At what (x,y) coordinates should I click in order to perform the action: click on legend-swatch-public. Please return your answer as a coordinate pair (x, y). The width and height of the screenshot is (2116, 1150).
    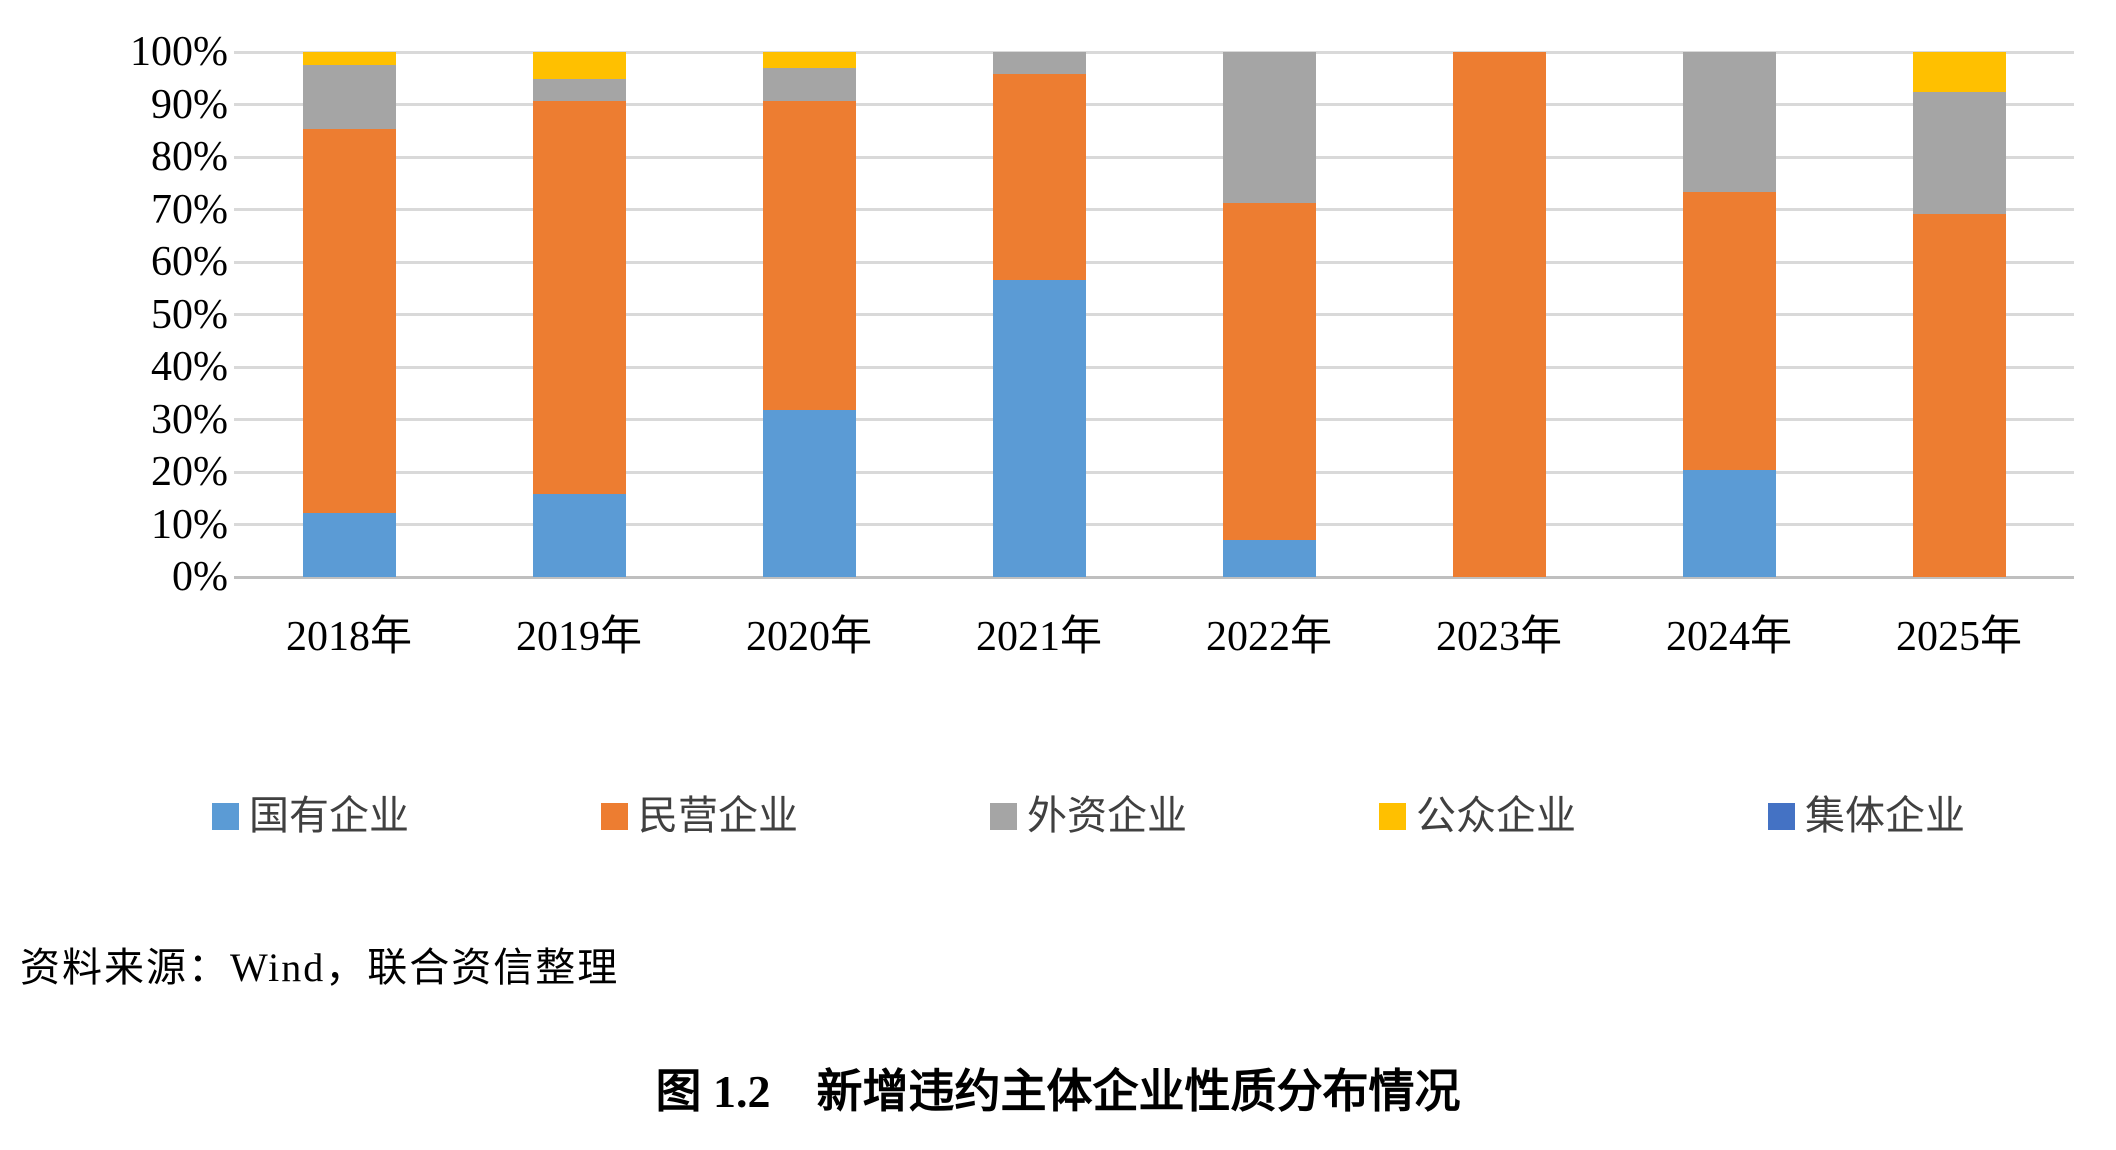
    Looking at the image, I should click on (1392, 816).